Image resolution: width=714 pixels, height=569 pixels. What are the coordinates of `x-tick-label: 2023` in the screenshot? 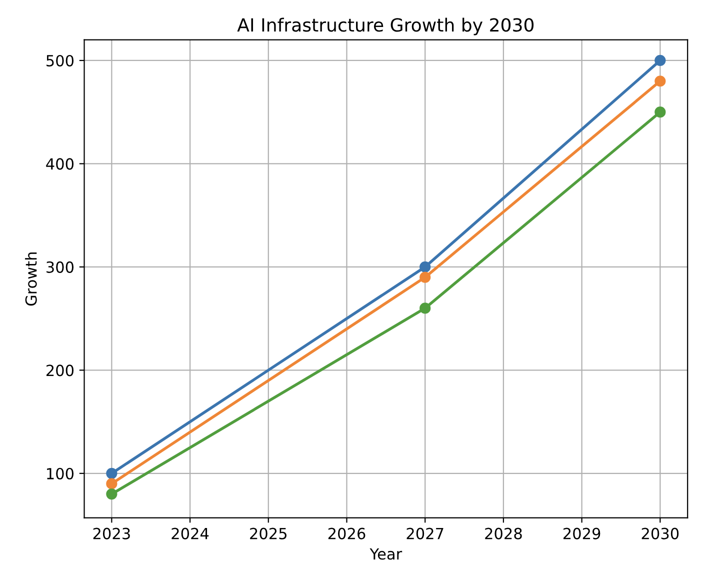 It's located at (111, 534).